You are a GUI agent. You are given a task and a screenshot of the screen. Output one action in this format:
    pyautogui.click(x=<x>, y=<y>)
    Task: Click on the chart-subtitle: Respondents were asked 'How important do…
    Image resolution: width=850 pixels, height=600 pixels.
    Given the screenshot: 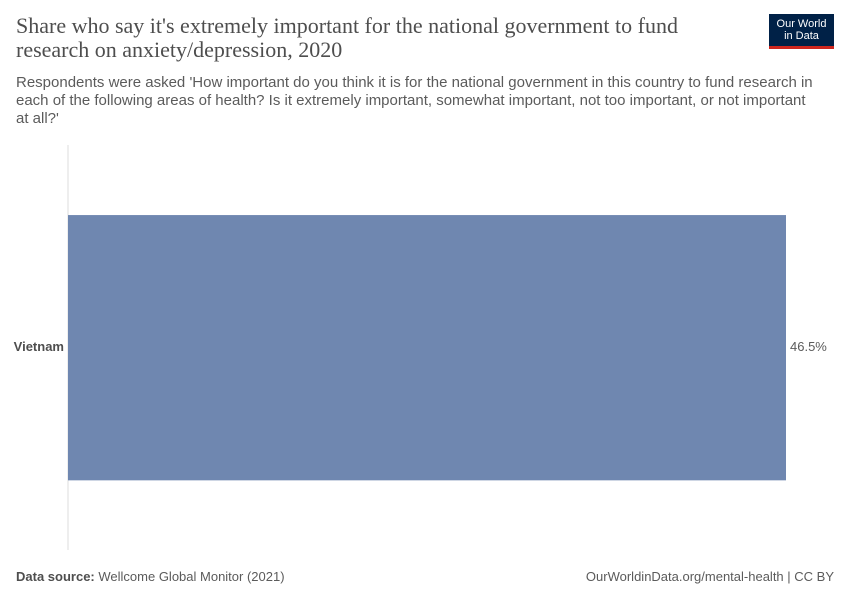 What is the action you would take?
    pyautogui.click(x=414, y=100)
    